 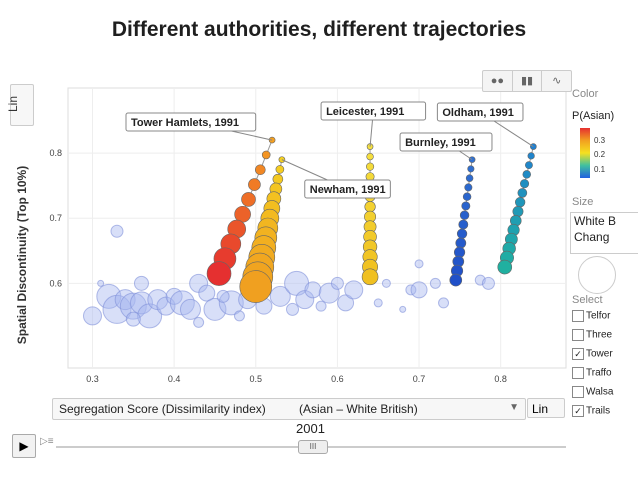 I want to click on trail-icon: ▷≡, so click(x=47, y=441).